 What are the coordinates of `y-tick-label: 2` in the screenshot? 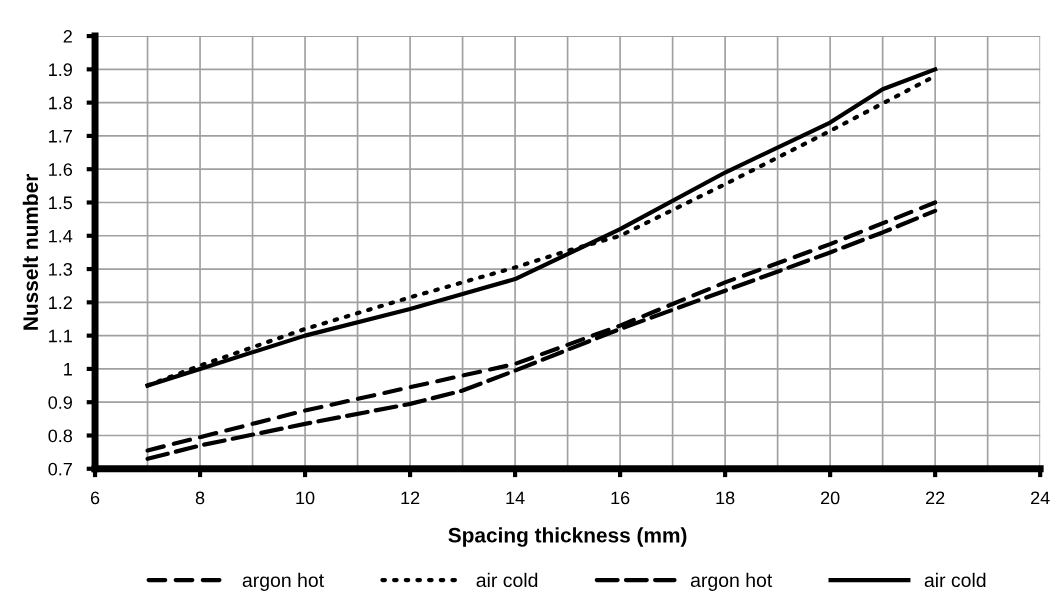 It's located at (67, 36).